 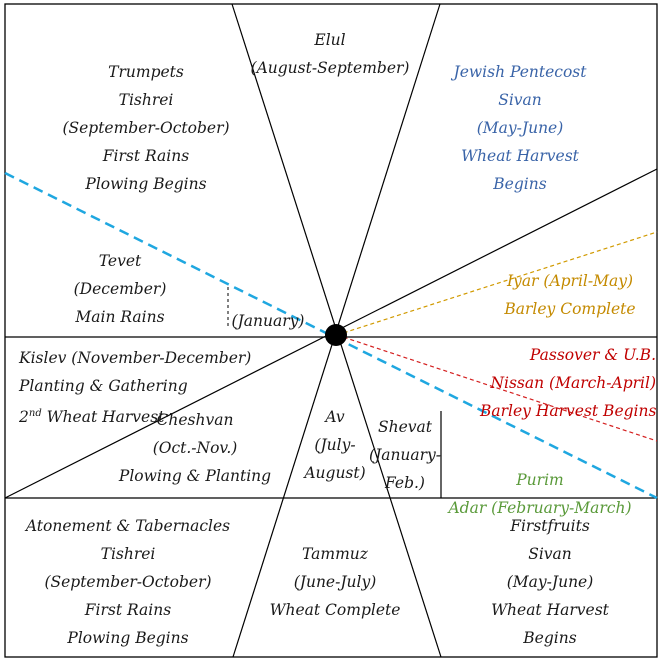 I want to click on cheshvan-label: Cheshvan (Oct.-Nov.) Plowing & Planting, so click(x=195, y=448).